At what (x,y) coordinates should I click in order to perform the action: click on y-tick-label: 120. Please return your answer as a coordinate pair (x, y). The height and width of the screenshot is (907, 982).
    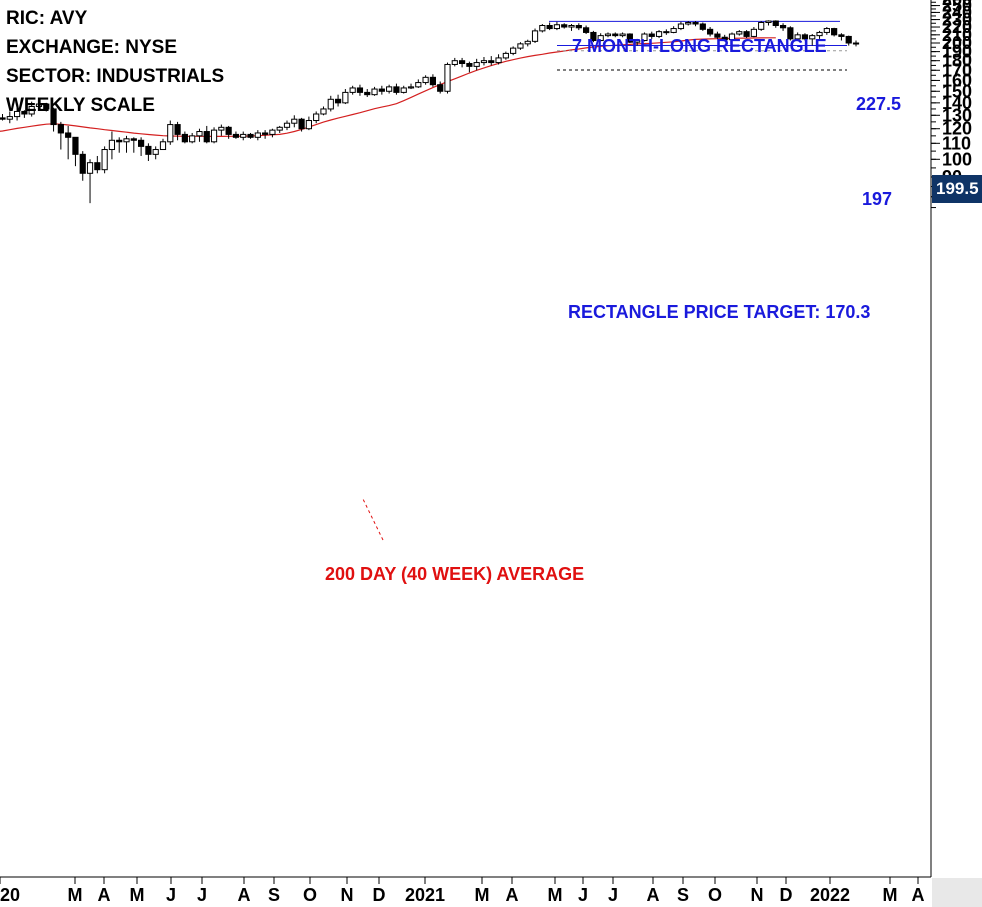
    Looking at the image, I should click on (957, 129).